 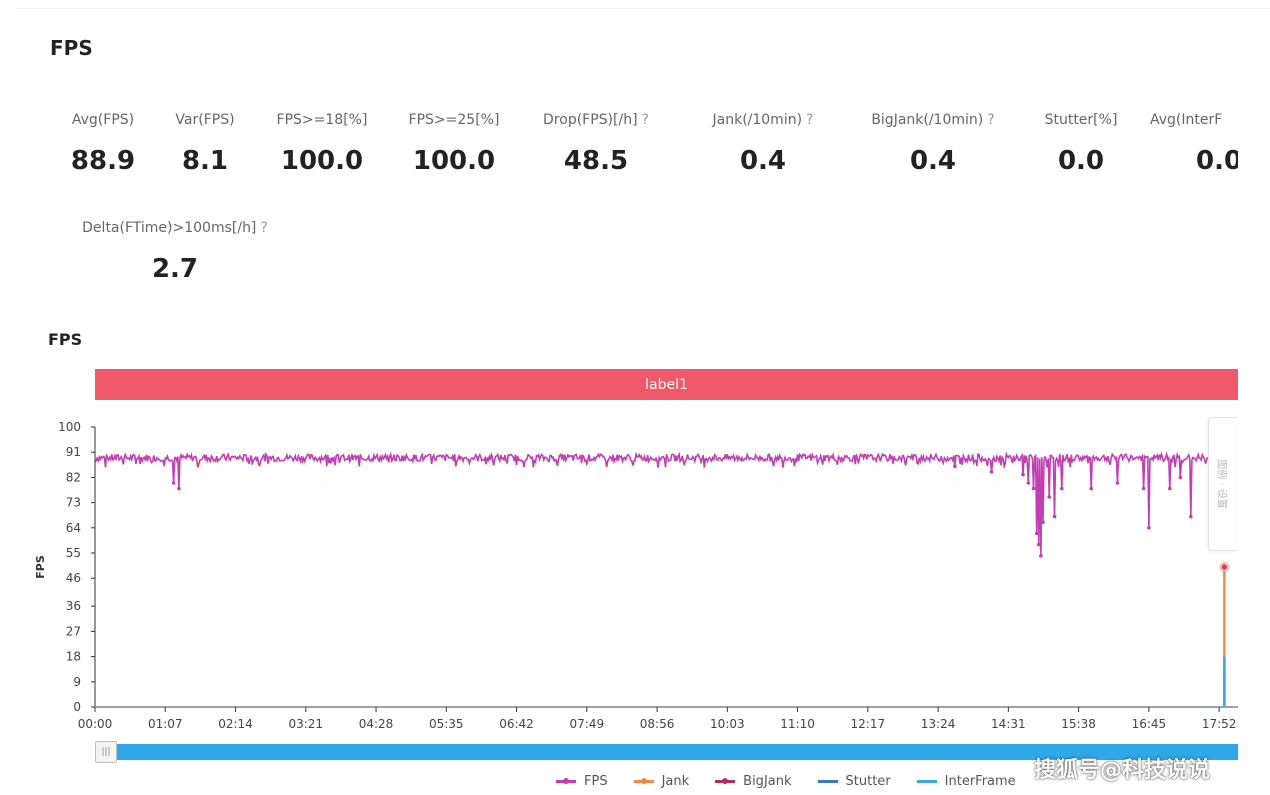 What do you see at coordinates (1224, 567) in the screenshot?
I see `jank-marker` at bounding box center [1224, 567].